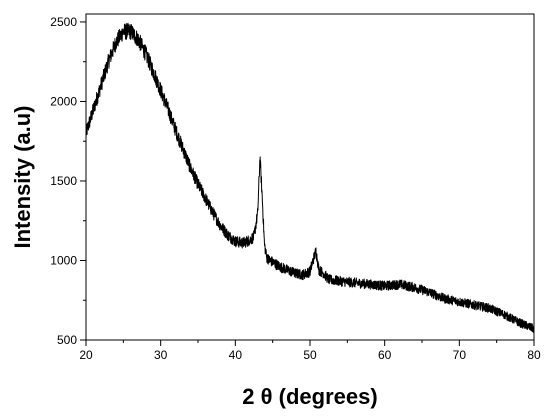  I want to click on x-tick-label: 50, so click(310, 355).